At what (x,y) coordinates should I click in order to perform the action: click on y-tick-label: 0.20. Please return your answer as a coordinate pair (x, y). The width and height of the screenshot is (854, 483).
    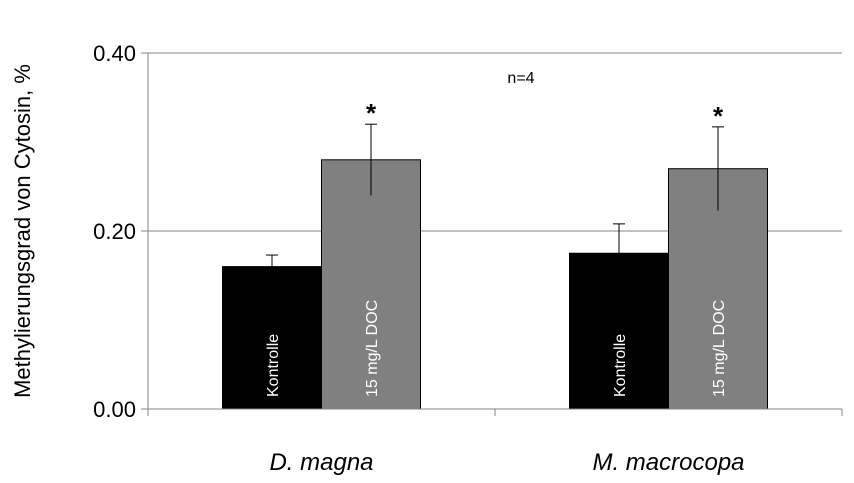
    Looking at the image, I should click on (114, 231).